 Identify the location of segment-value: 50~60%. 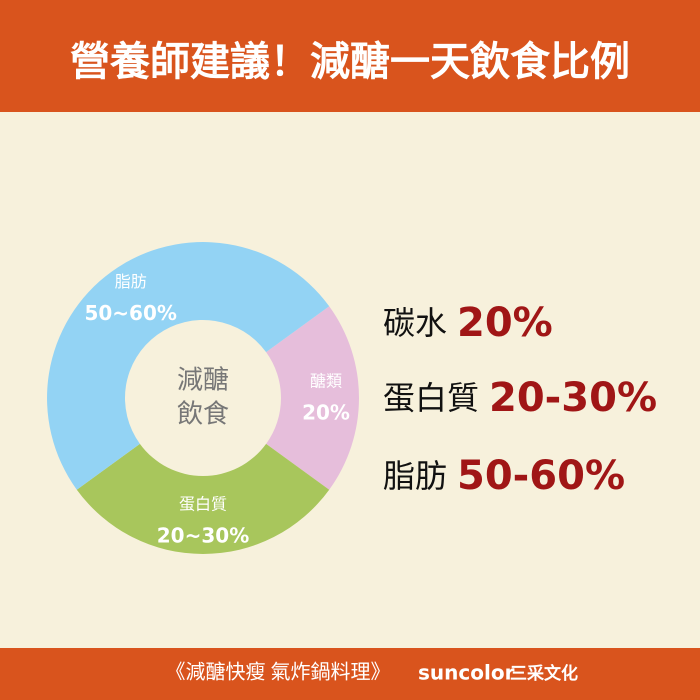
(130, 313).